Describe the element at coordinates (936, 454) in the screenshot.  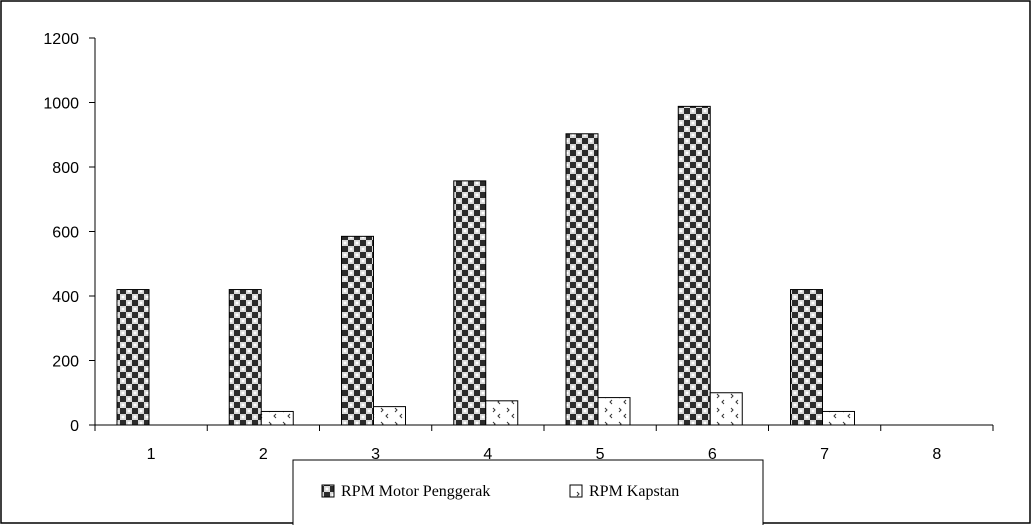
I see `x-tick-label: 8` at that location.